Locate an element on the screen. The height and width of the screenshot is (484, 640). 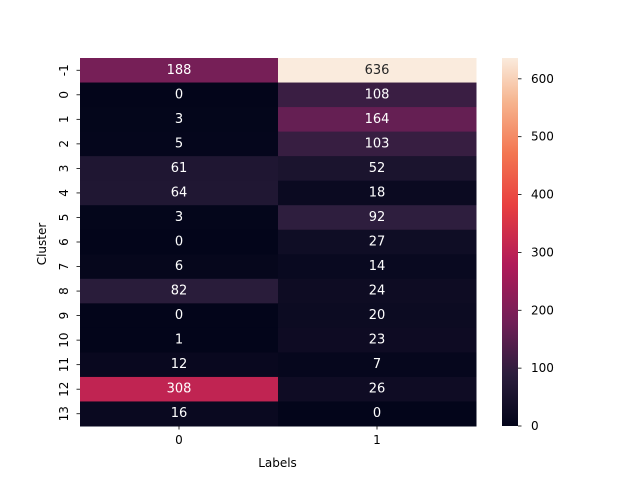
cell-value-label-r2-c1: 164 is located at coordinates (377, 119).